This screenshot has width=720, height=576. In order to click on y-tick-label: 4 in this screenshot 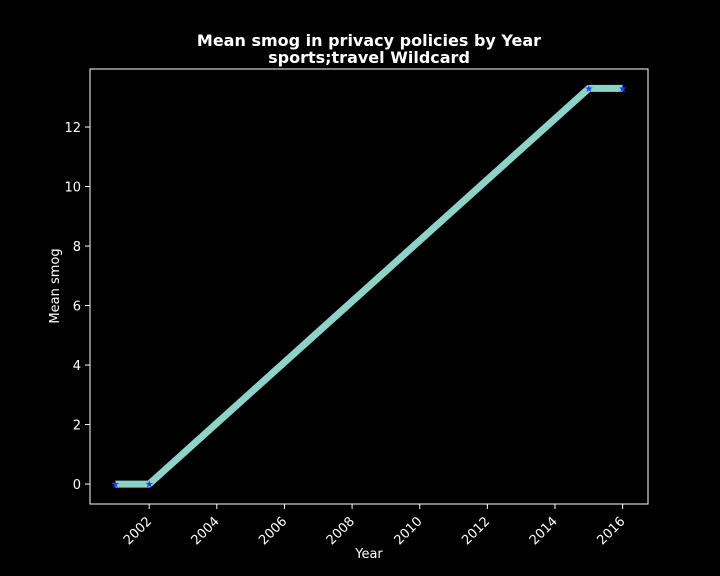, I will do `click(77, 366)`.